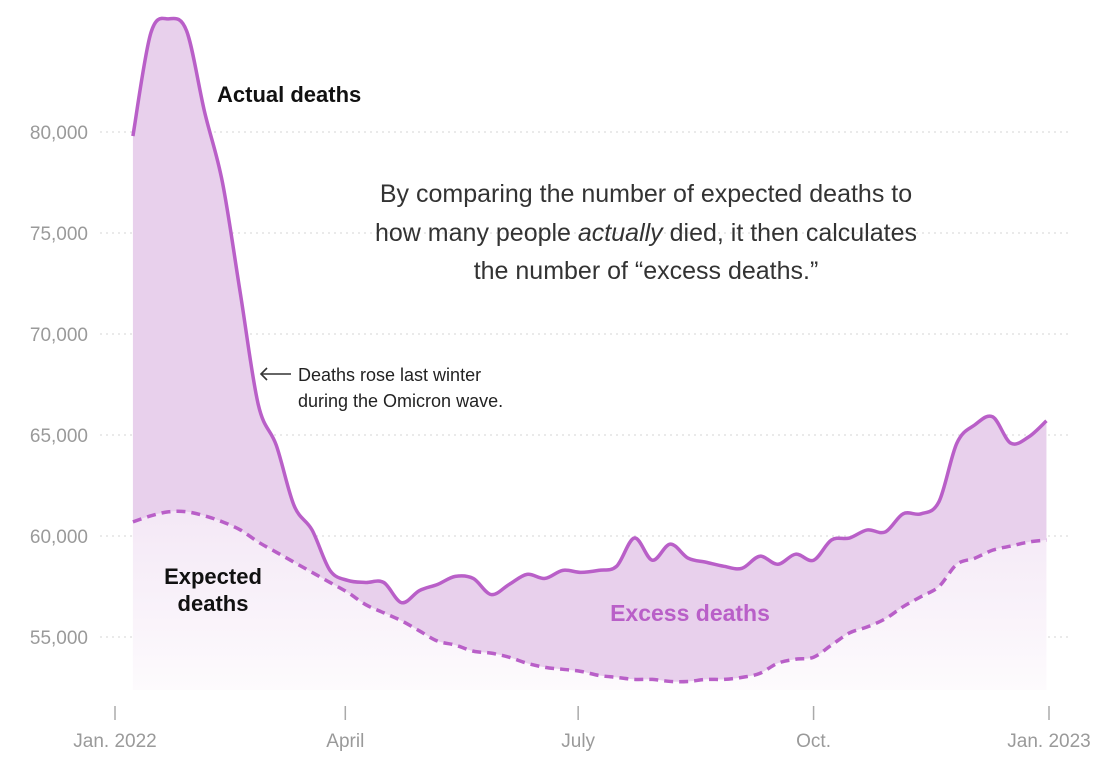  I want to click on y-tick-label: 55,000, so click(59, 638).